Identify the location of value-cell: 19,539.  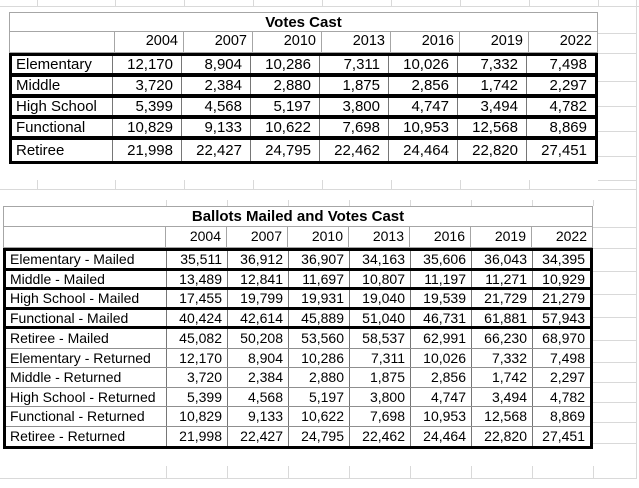
(440, 298).